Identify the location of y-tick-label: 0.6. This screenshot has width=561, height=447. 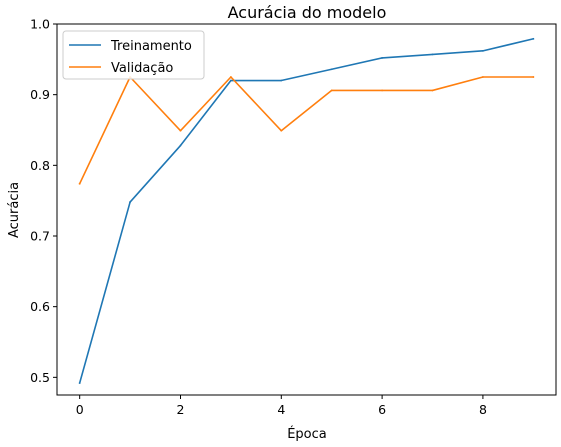
(40, 306).